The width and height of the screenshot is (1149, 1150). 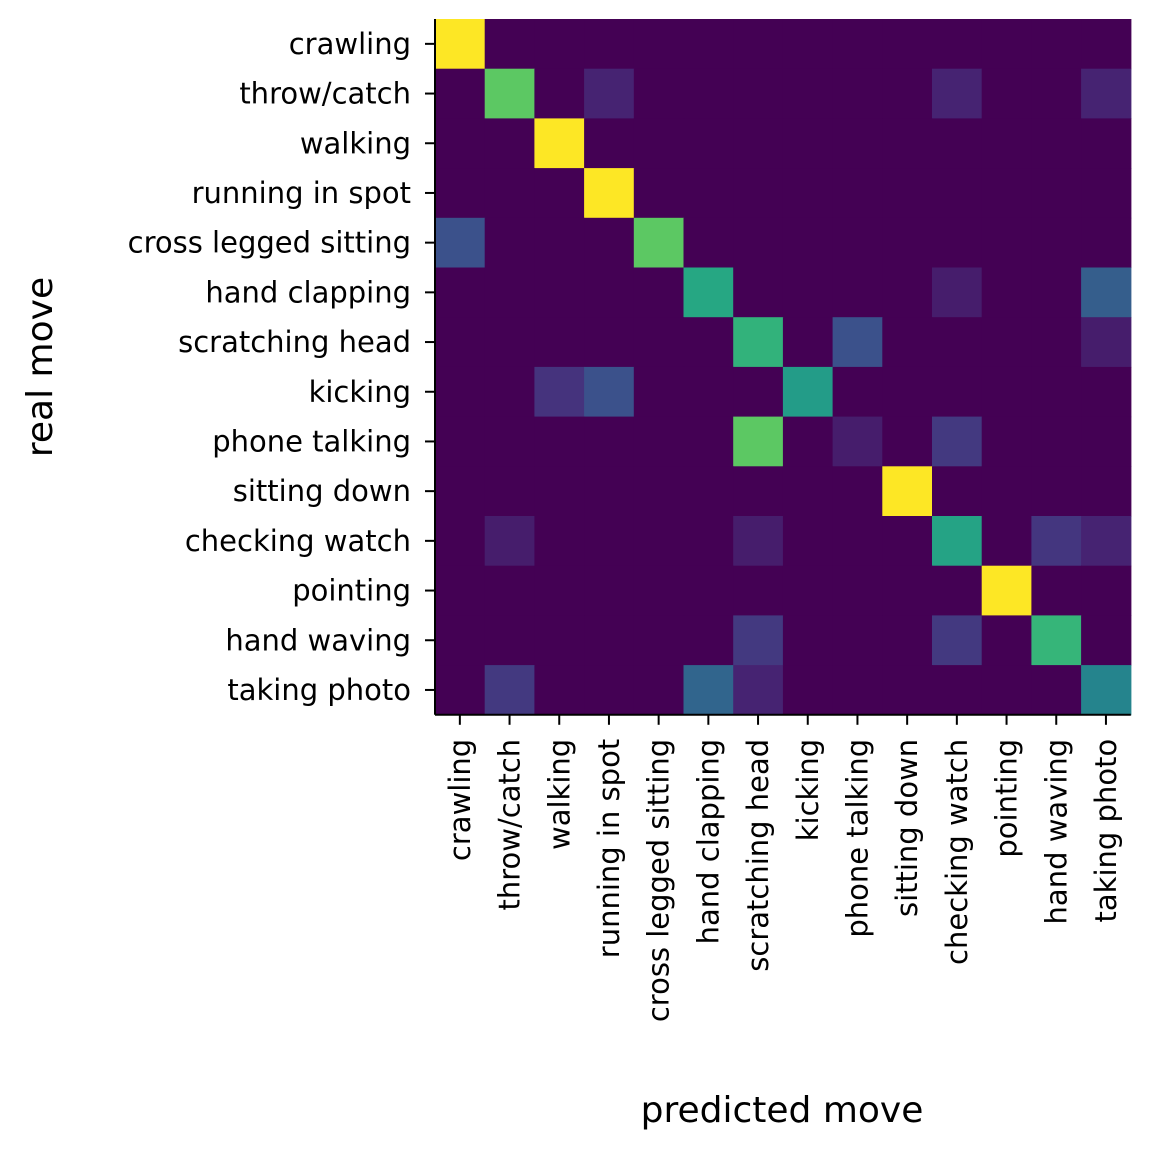 What do you see at coordinates (298, 541) in the screenshot?
I see `y-tick-label: checking watch` at bounding box center [298, 541].